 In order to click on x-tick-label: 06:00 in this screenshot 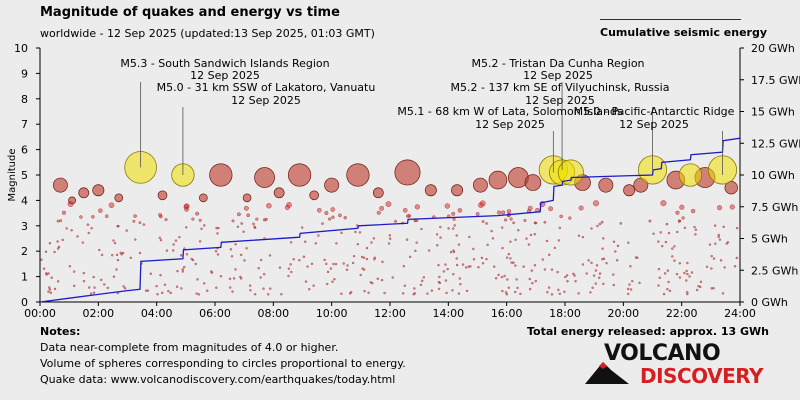, I will do `click(215, 313)`.